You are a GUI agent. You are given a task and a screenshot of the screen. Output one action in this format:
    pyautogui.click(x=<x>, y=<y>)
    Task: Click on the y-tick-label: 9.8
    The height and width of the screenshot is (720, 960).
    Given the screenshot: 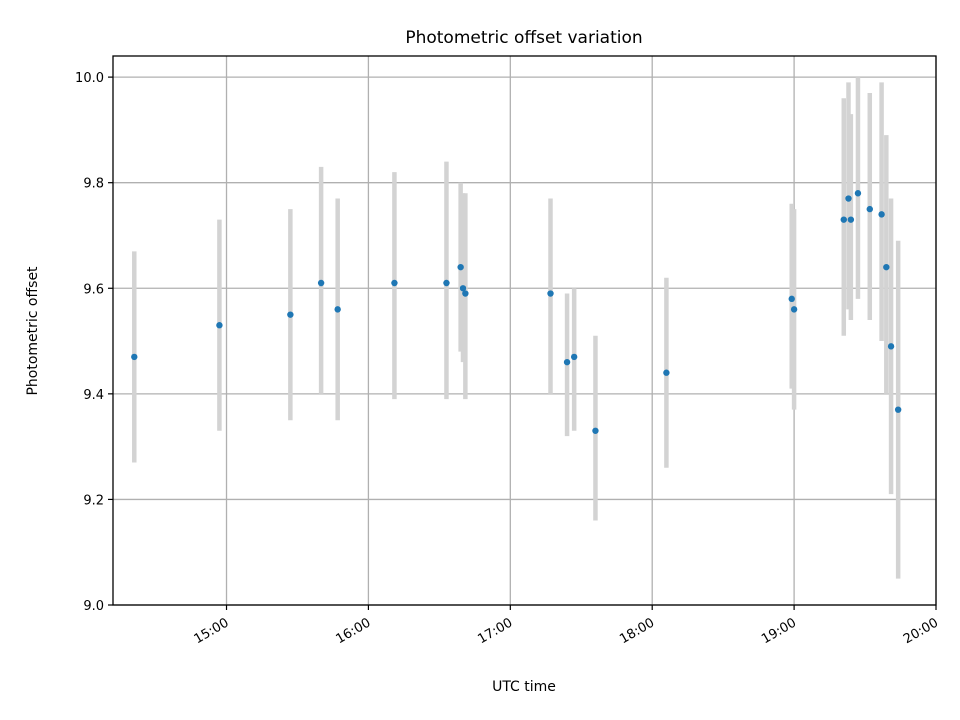 What is the action you would take?
    pyautogui.click(x=93, y=184)
    